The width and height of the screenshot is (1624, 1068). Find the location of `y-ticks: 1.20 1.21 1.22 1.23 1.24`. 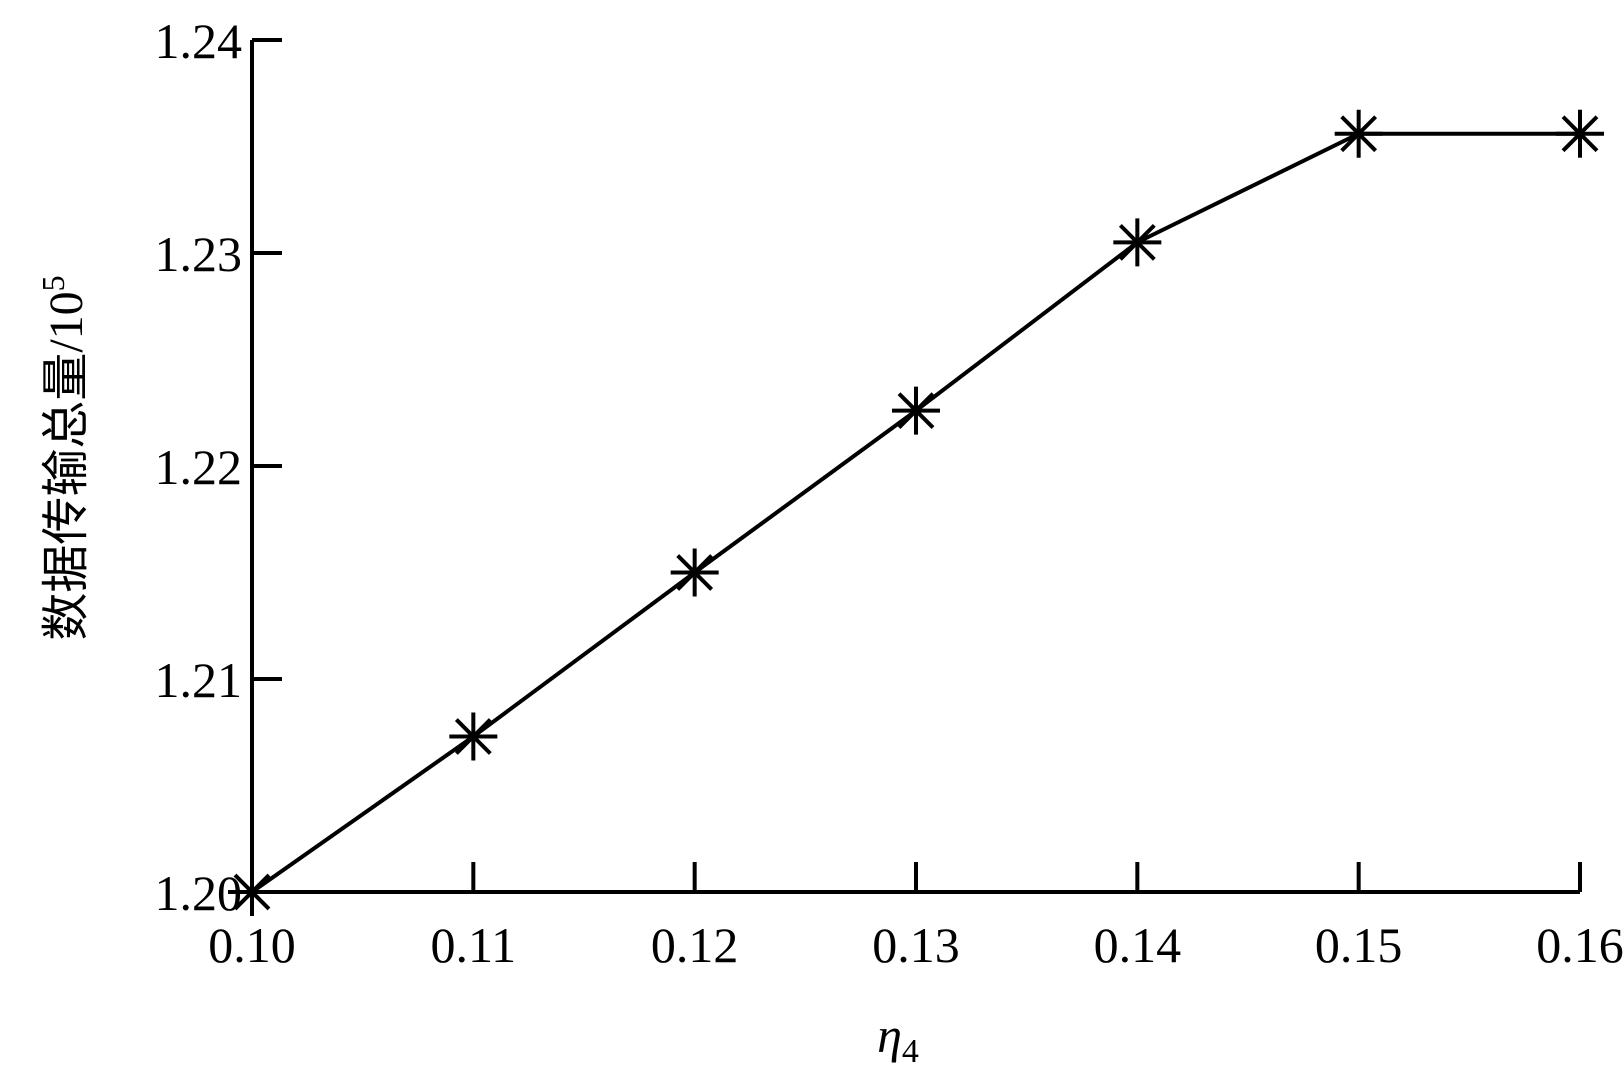

y-ticks: 1.20 1.21 1.22 1.23 1.24 is located at coordinates (218, 467).